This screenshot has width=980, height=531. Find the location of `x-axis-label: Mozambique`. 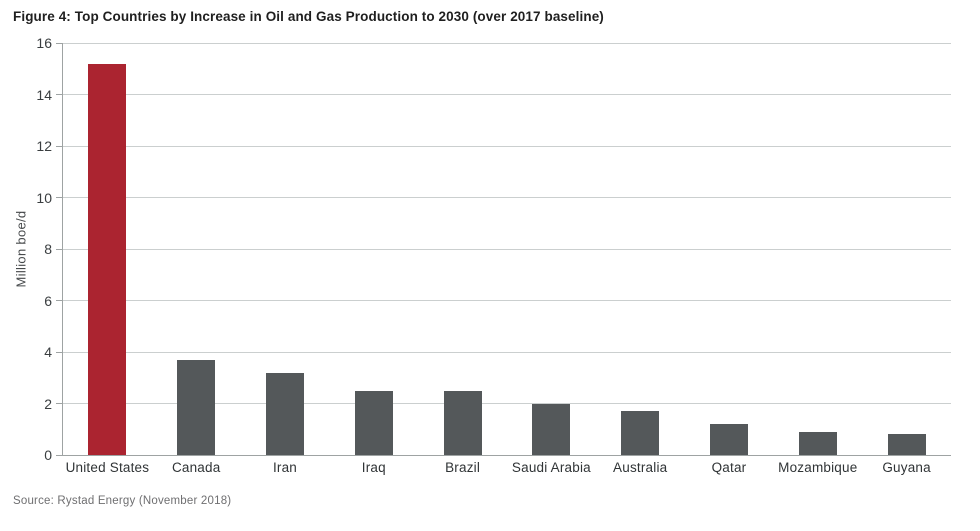

x-axis-label: Mozambique is located at coordinates (818, 467).